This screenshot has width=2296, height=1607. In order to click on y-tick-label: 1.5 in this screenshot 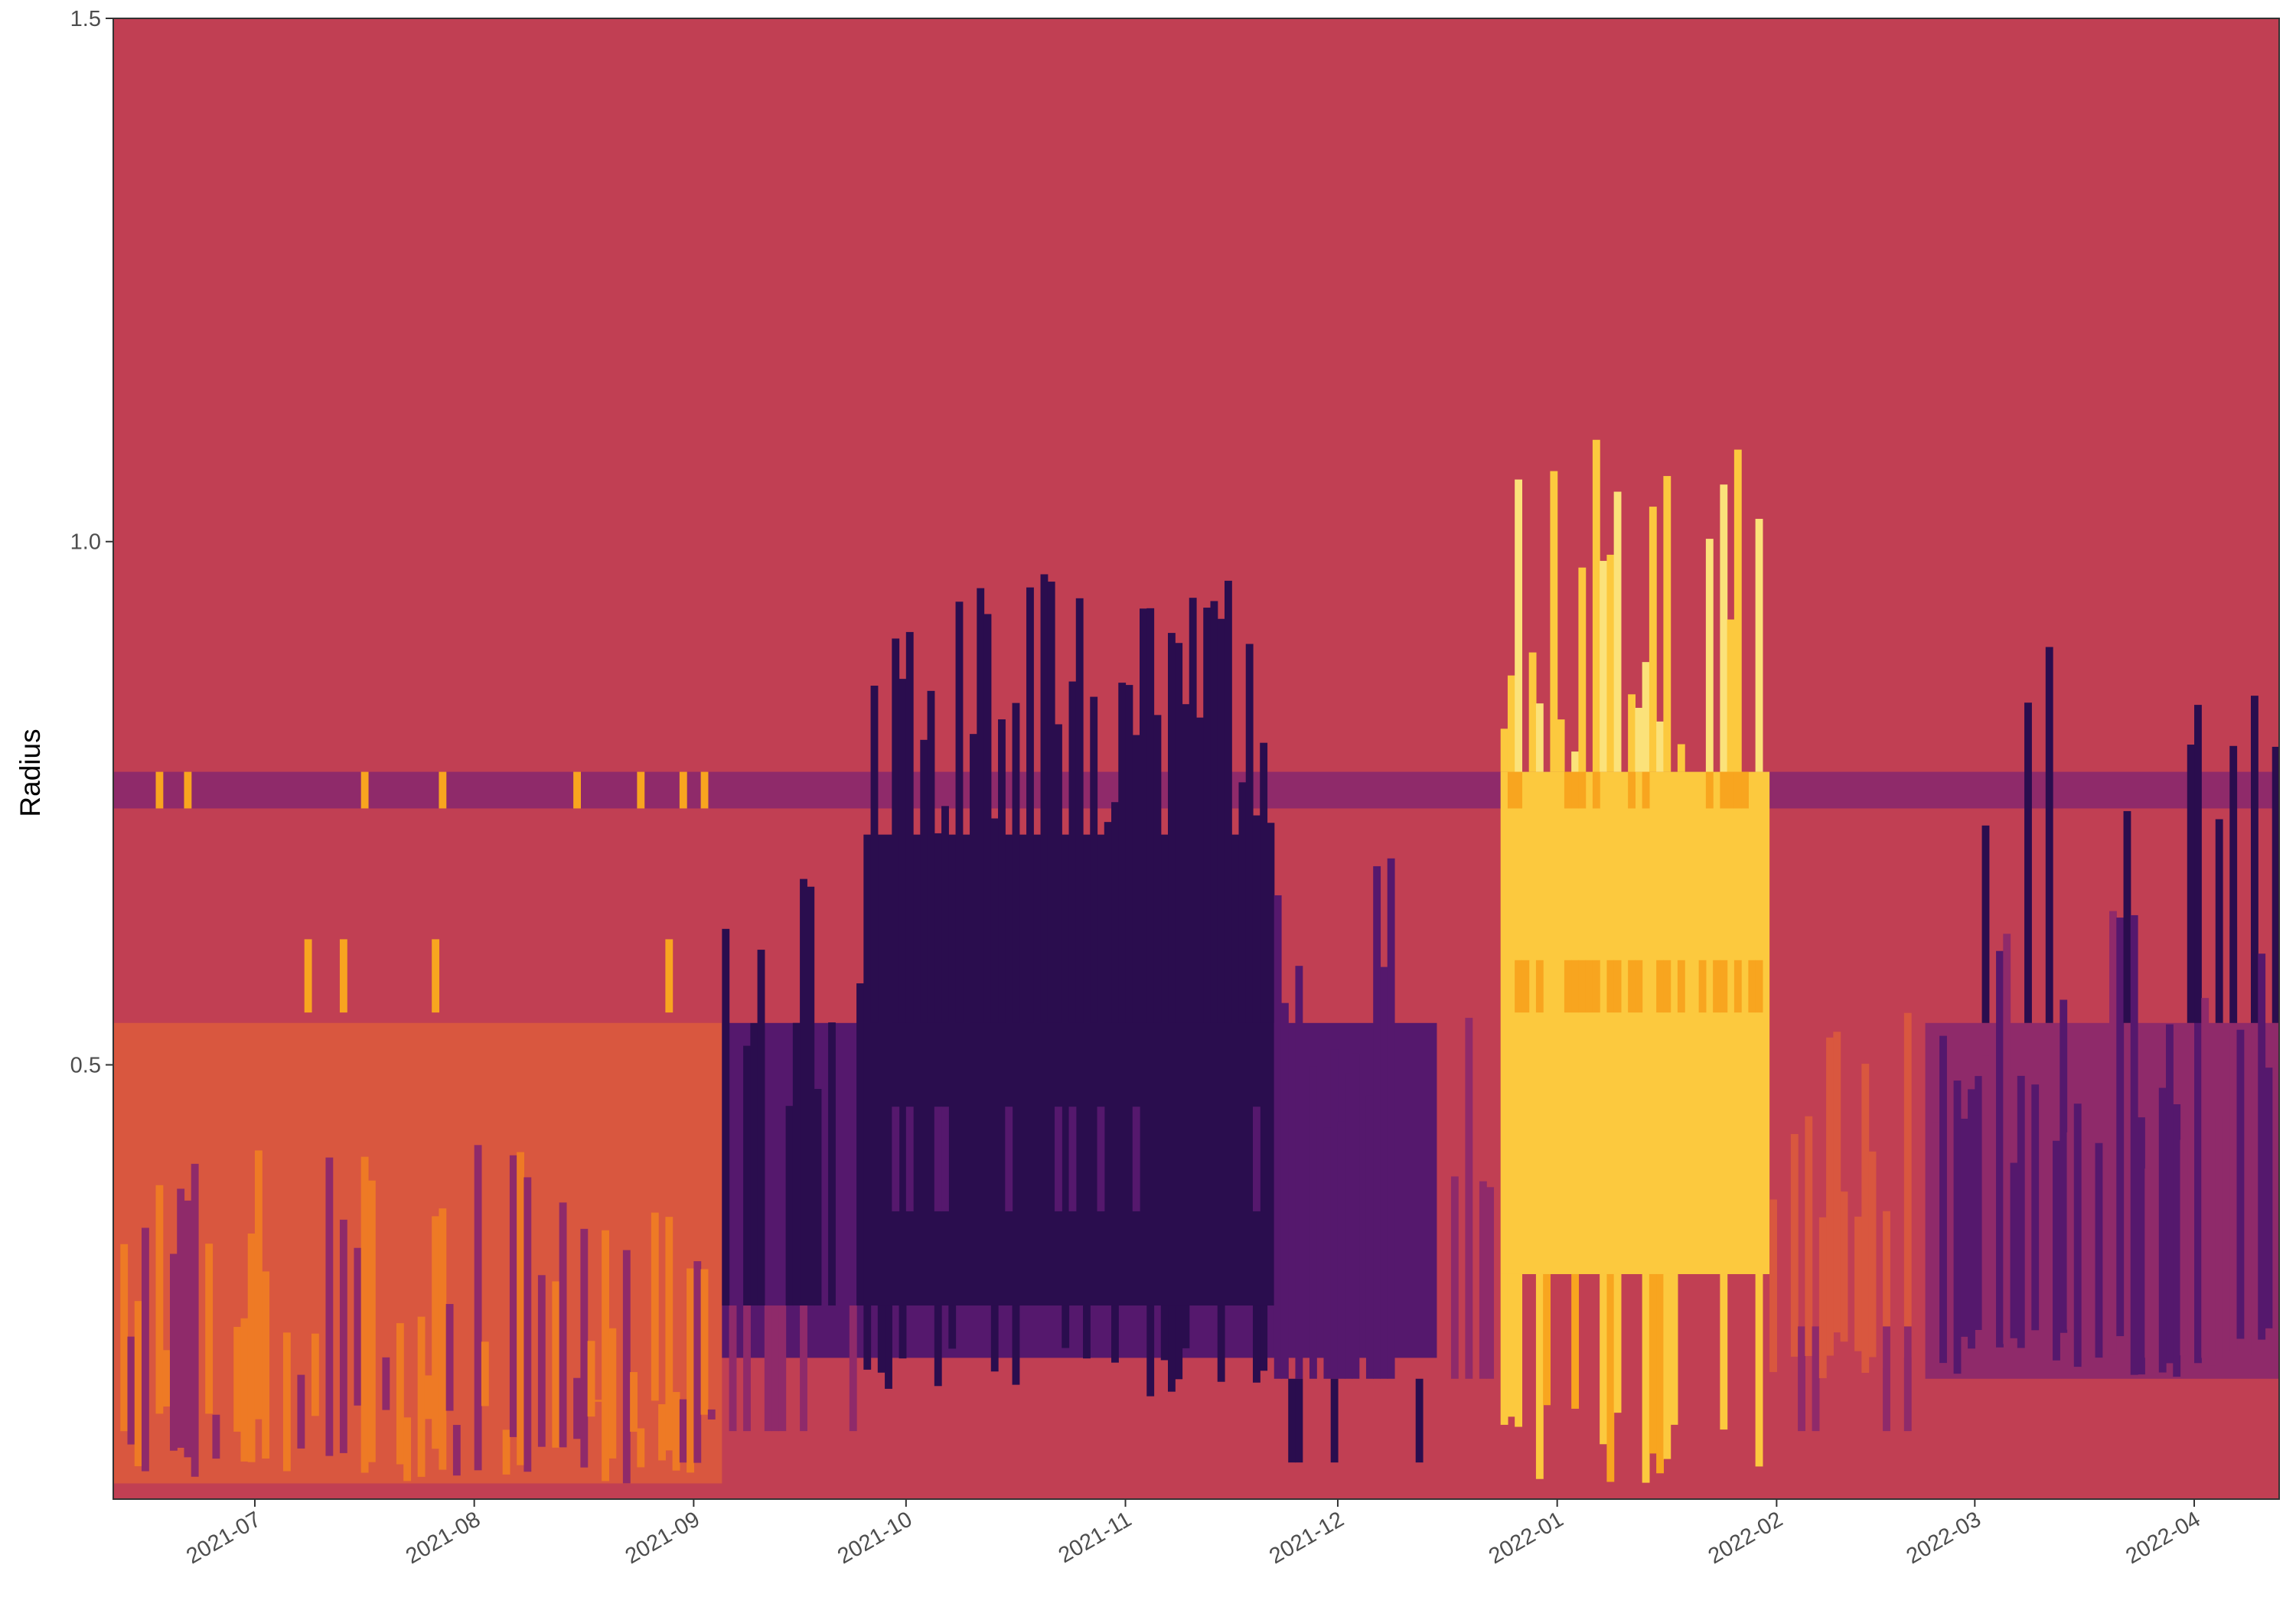, I will do `click(85, 19)`.